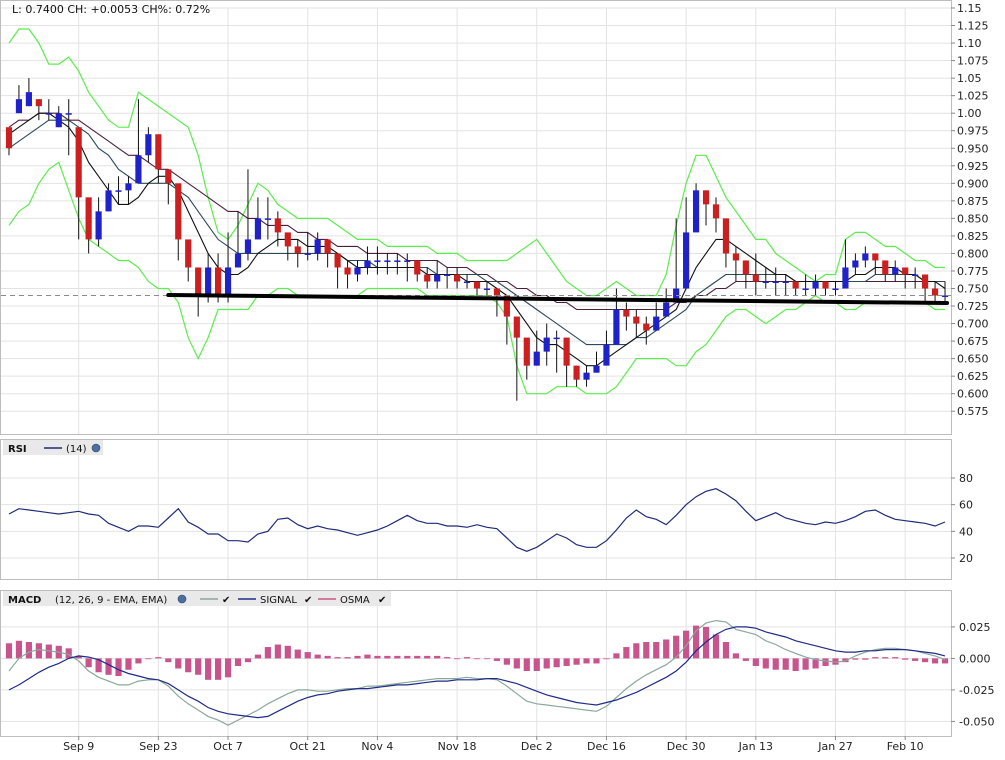  I want to click on date-tick-label: Oct 21, so click(307, 746).